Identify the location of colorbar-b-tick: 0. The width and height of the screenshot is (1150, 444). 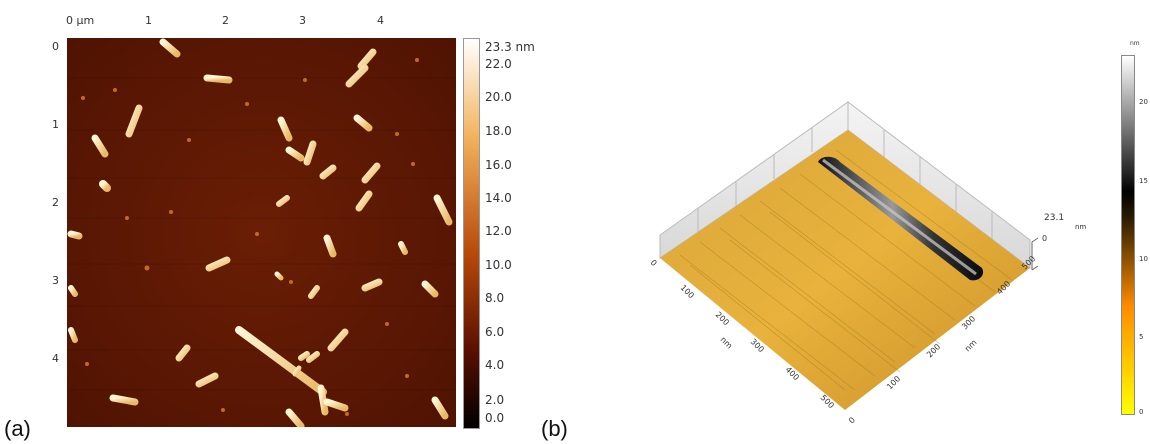
(1141, 412).